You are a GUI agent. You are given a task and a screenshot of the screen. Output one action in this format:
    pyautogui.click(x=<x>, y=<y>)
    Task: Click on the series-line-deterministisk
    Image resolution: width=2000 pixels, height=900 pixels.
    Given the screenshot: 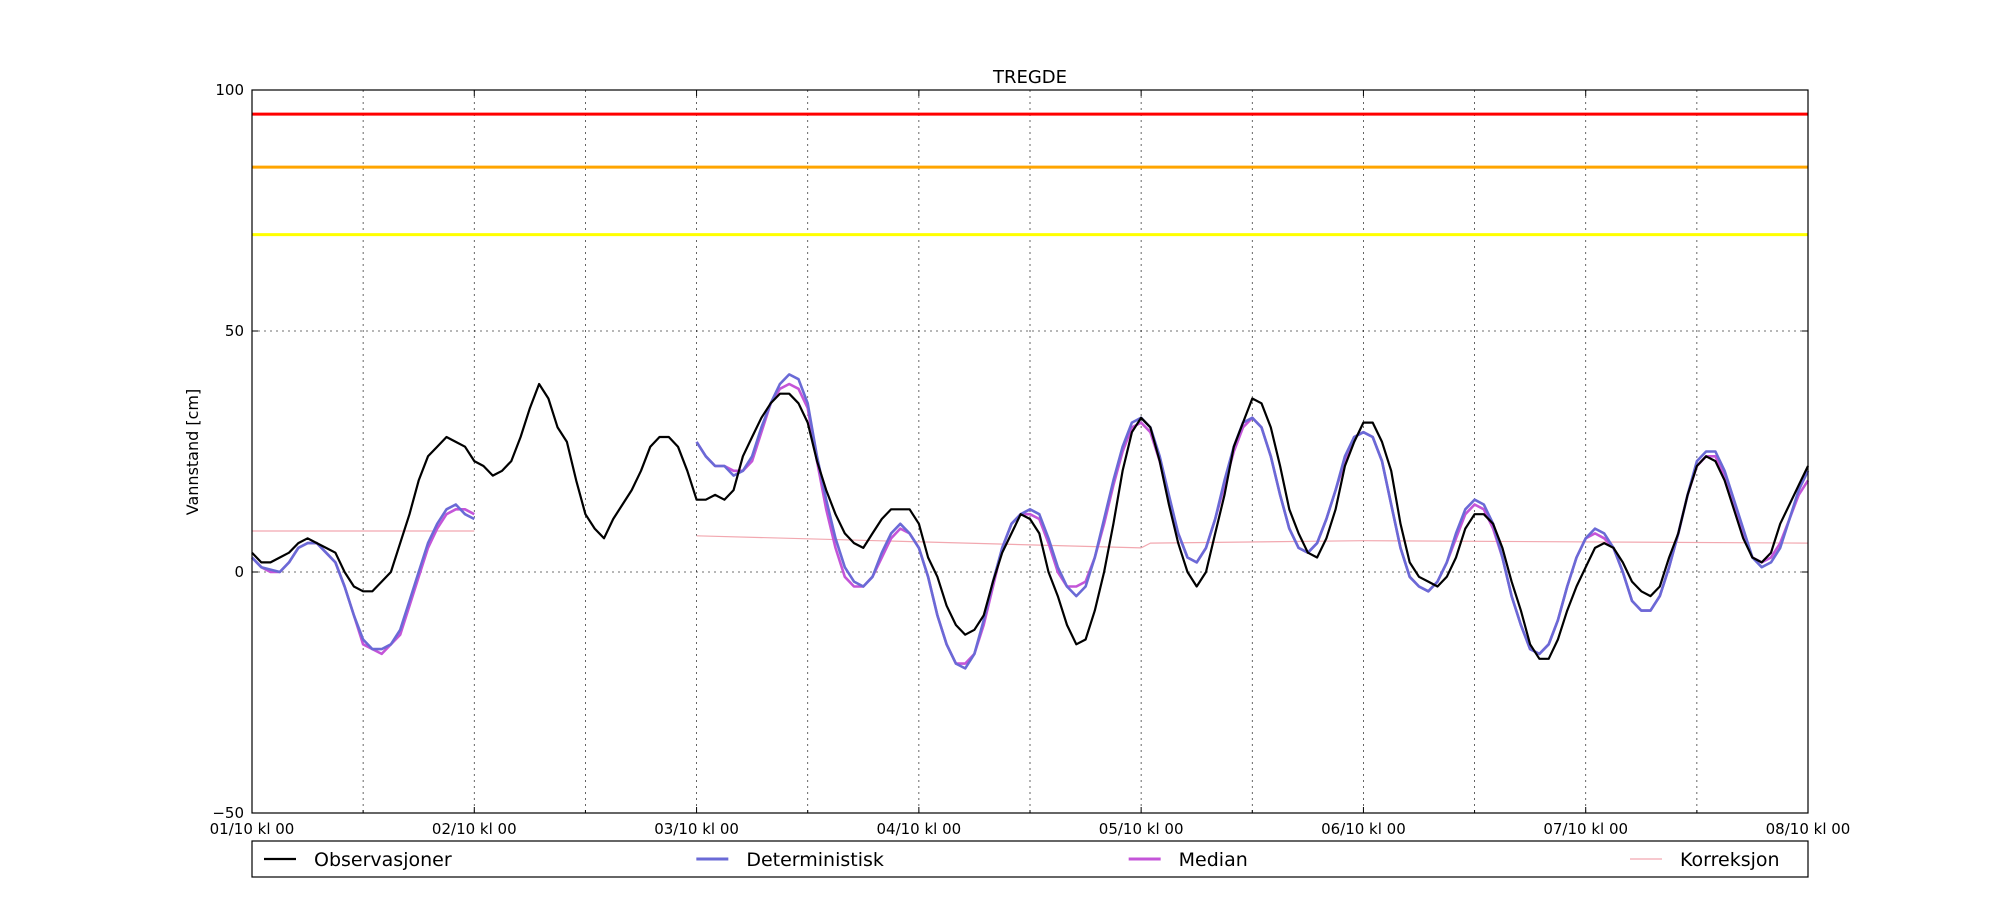 What is the action you would take?
    pyautogui.click(x=363, y=577)
    